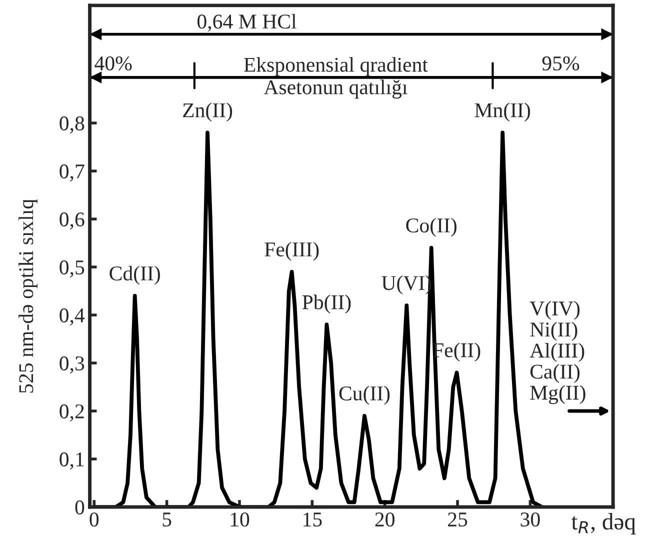 The height and width of the screenshot is (544, 670). Describe the element at coordinates (561, 63) in the screenshot. I see `annotation: 95%` at that location.